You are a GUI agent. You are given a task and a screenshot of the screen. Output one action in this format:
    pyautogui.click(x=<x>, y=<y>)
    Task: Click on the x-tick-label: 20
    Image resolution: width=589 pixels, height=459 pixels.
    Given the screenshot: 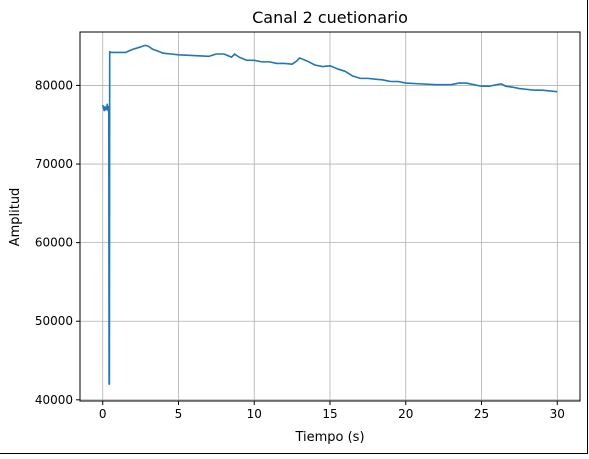 What is the action you would take?
    pyautogui.click(x=405, y=414)
    